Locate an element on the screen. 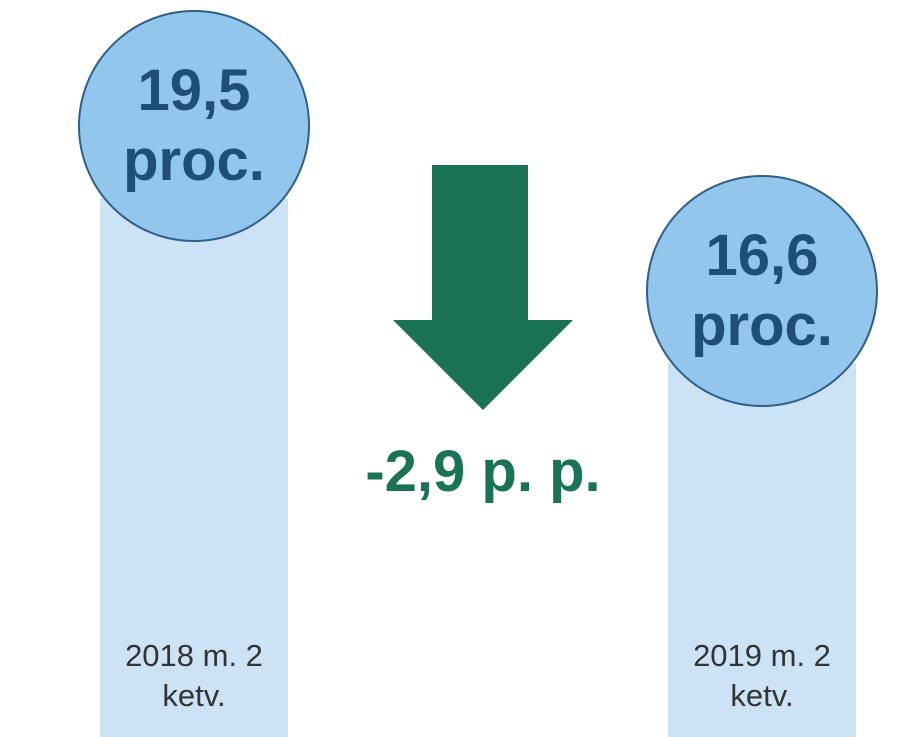  x-tick-label: 2019 m. 2 ketv. is located at coordinates (762, 675).